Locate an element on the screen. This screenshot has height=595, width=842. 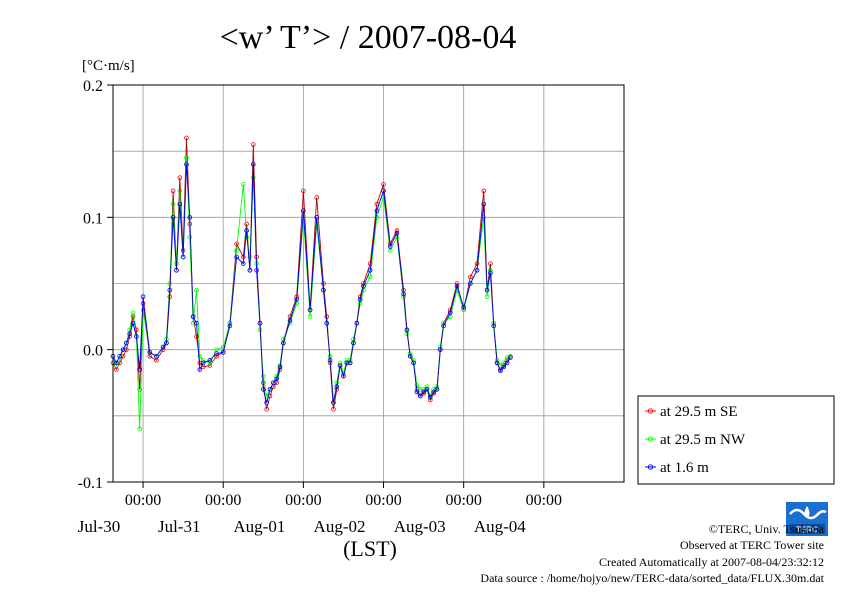
legend-label: at 1.6 m is located at coordinates (684, 468).